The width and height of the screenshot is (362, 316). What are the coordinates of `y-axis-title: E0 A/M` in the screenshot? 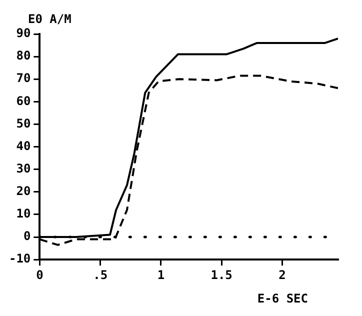 It's located at (50, 19).